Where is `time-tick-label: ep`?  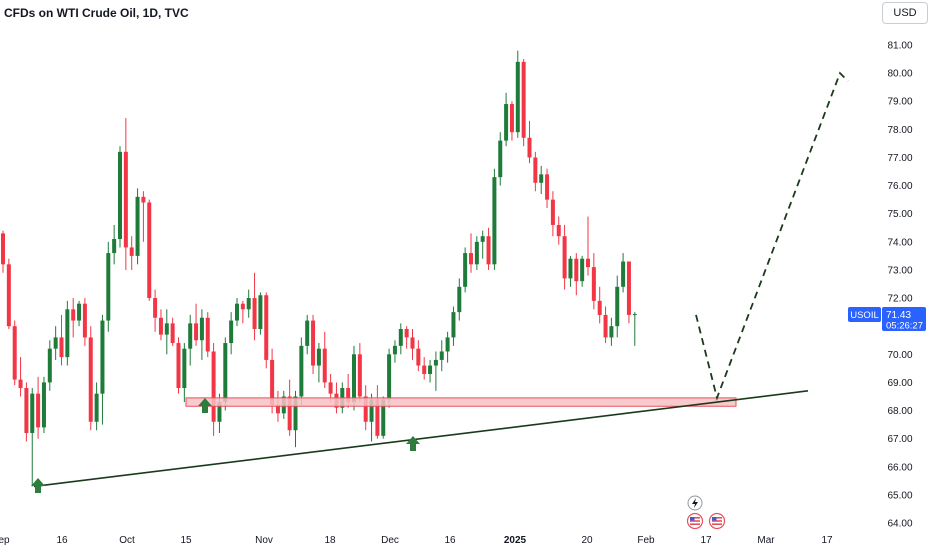 time-tick-label: ep is located at coordinates (5, 540).